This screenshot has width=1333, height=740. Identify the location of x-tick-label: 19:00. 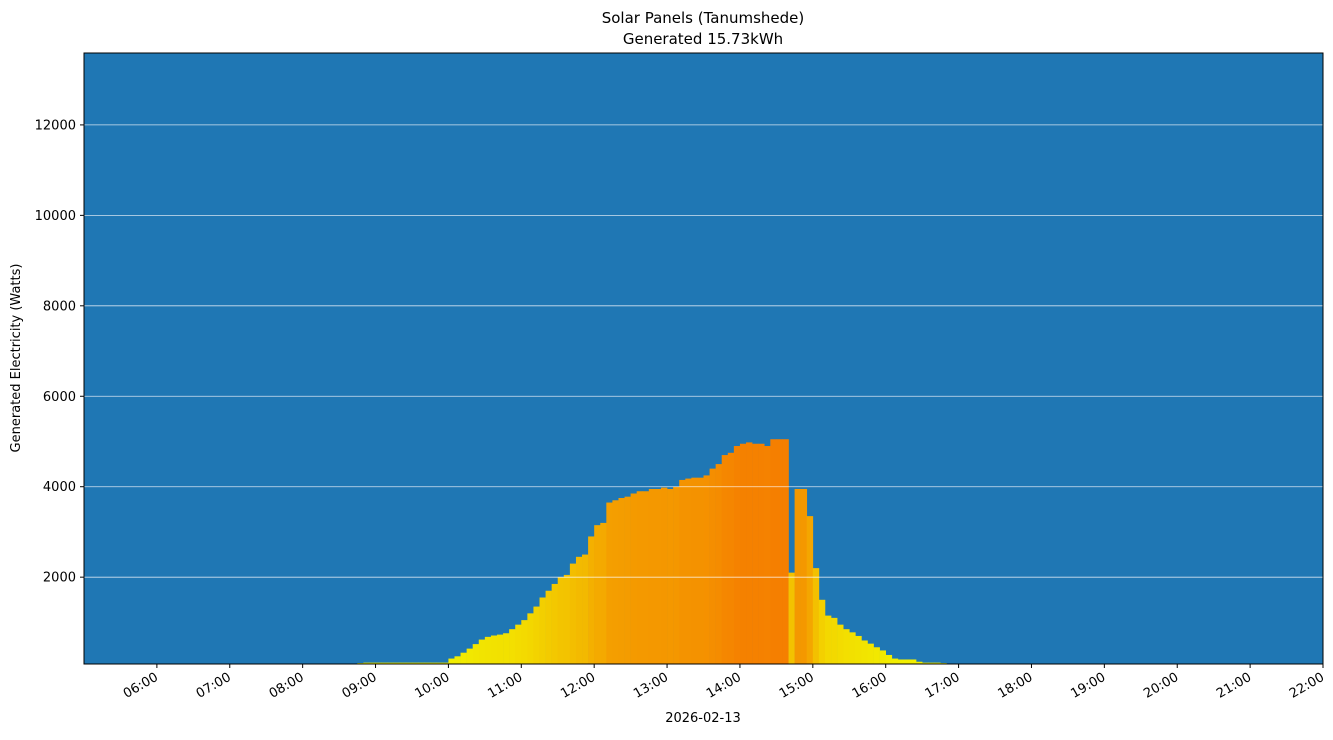
(1088, 686).